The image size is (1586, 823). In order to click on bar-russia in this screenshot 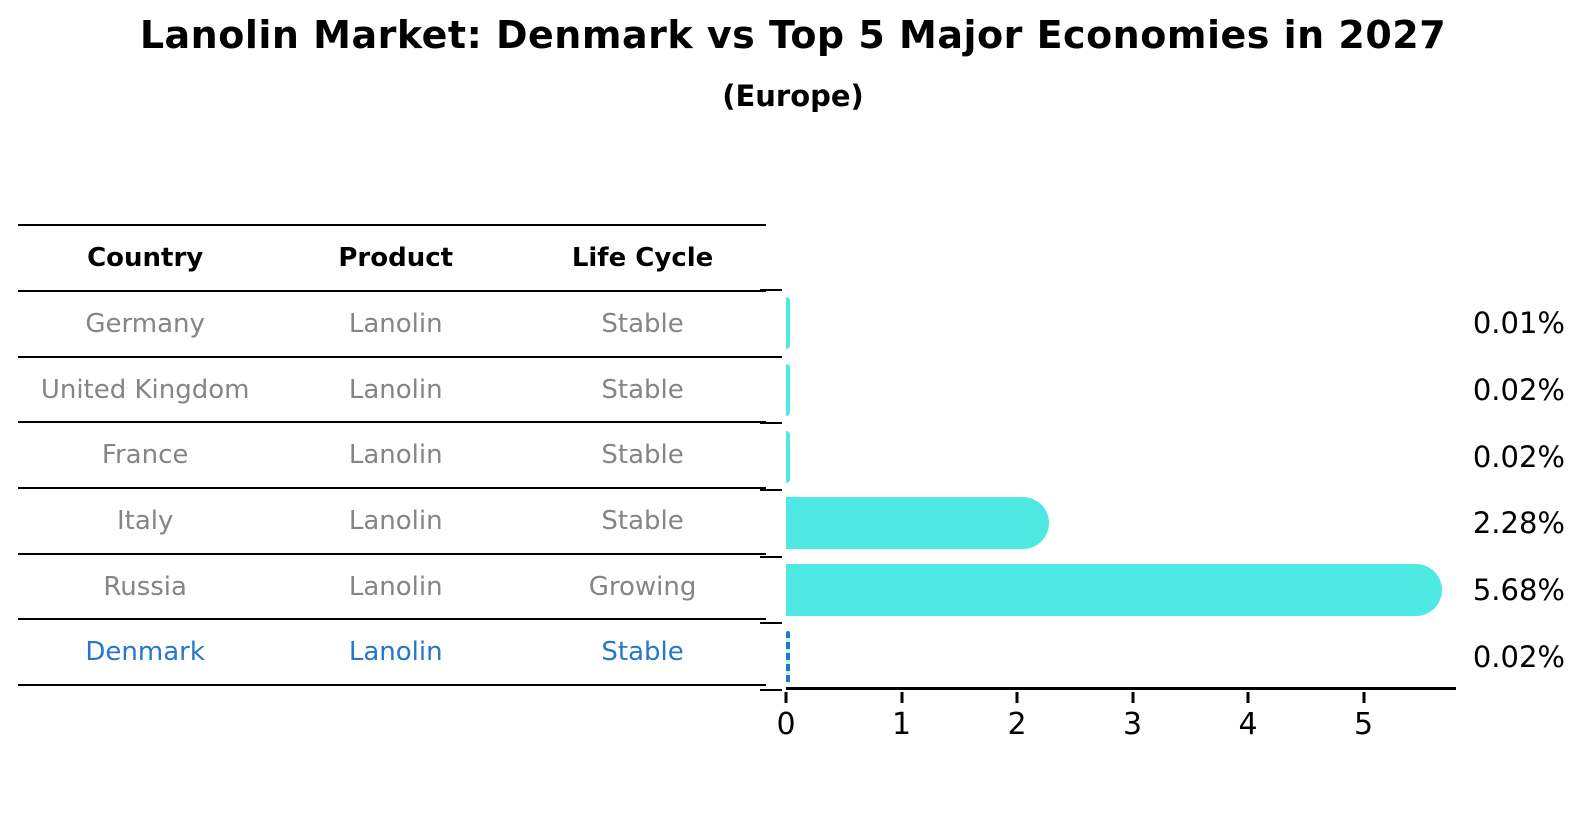, I will do `click(1114, 590)`.